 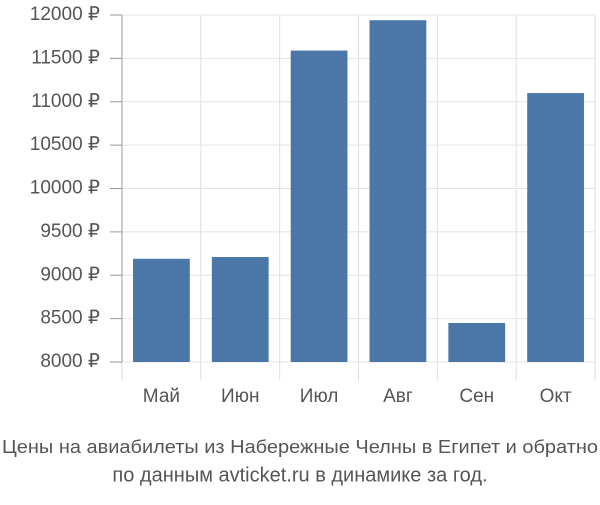 What do you see at coordinates (161, 396) in the screenshot?
I see `x-tick-label: Май` at bounding box center [161, 396].